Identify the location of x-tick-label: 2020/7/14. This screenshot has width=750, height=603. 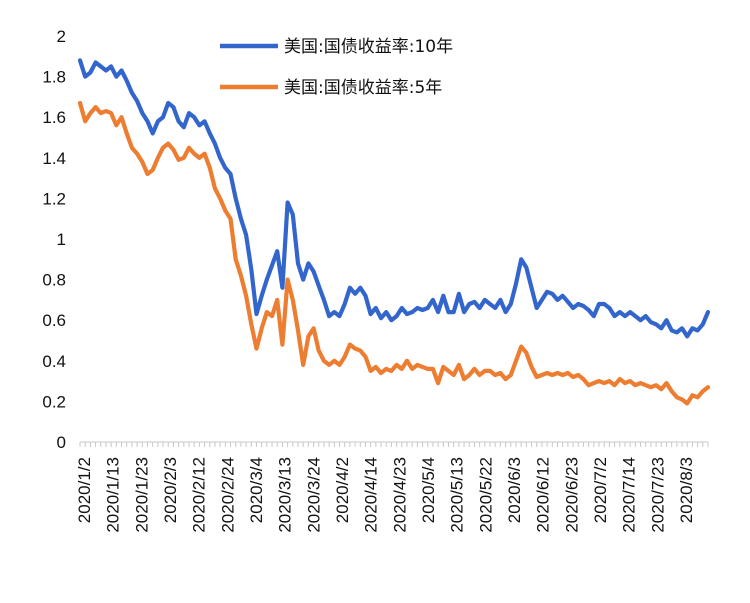
(629, 495).